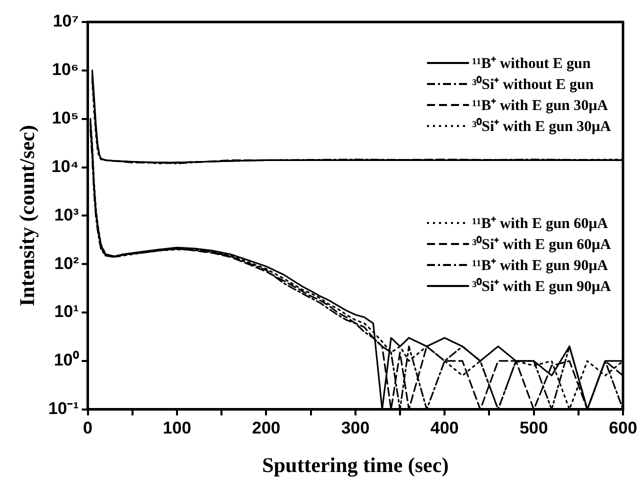  What do you see at coordinates (540, 224) in the screenshot?
I see `legend-label: ¹¹B⁺ with E gun 60μA` at bounding box center [540, 224].